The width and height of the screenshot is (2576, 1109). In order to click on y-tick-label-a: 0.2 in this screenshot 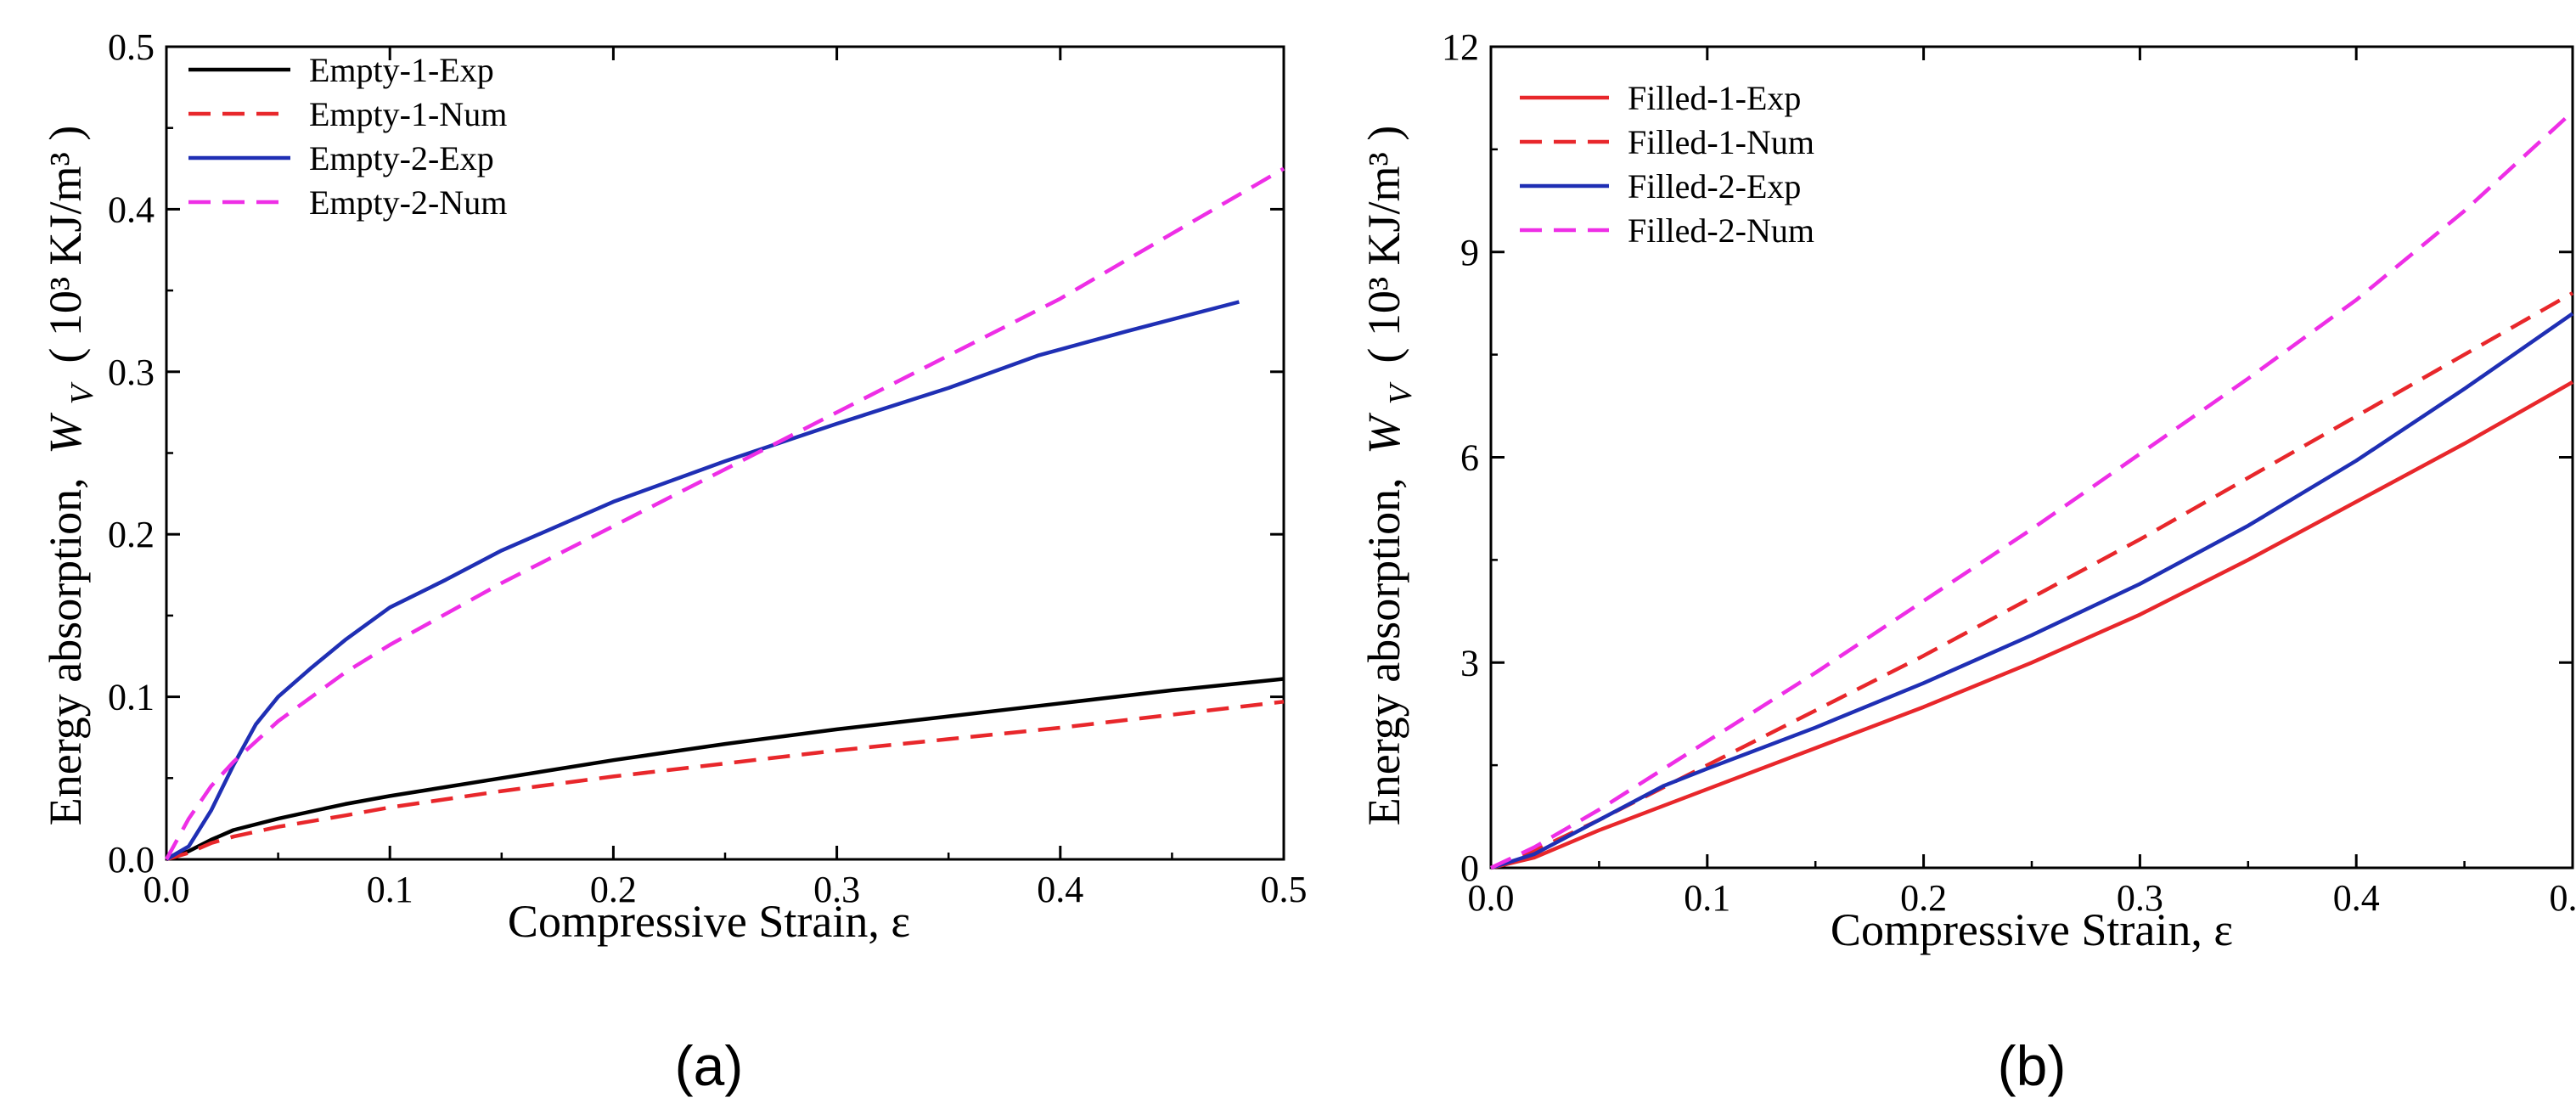, I will do `click(131, 534)`.